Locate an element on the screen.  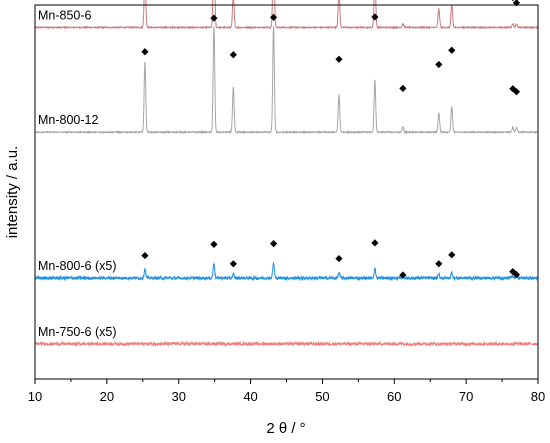
x-tick-label: 80 is located at coordinates (538, 396).